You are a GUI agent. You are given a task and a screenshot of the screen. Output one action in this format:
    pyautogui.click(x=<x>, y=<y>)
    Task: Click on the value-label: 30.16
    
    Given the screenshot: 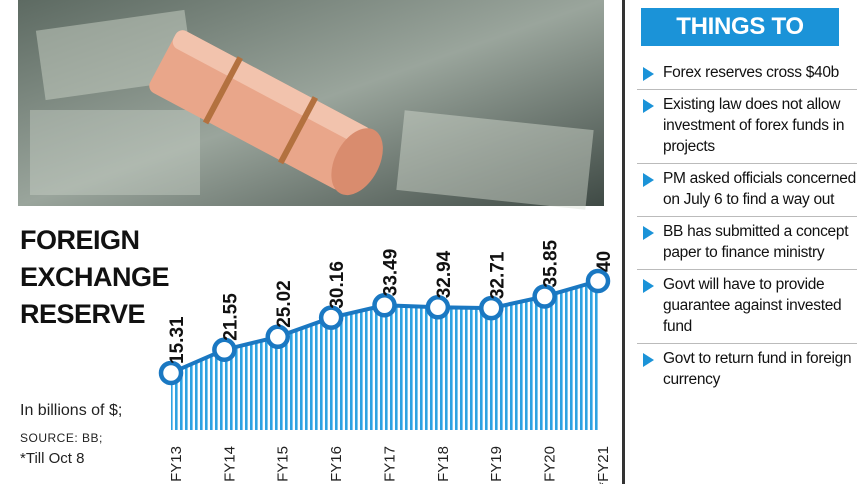 What is the action you would take?
    pyautogui.click(x=337, y=285)
    